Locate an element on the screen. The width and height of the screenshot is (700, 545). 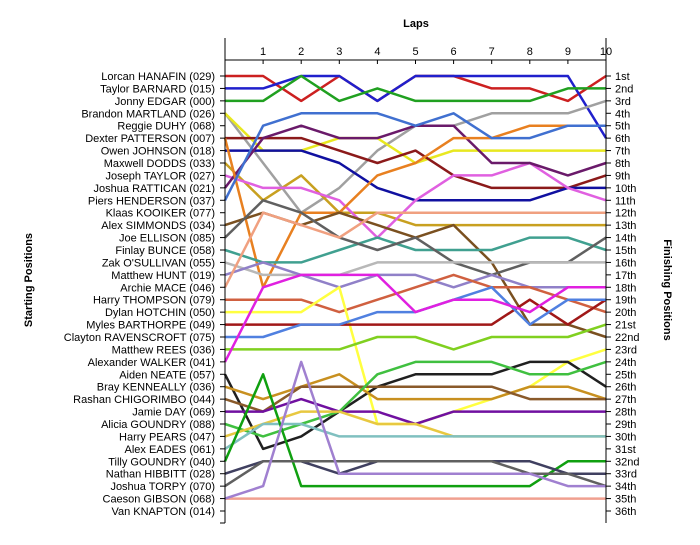
starting-position-label: Joshua RATTICAN (021) is located at coordinates (154, 189).